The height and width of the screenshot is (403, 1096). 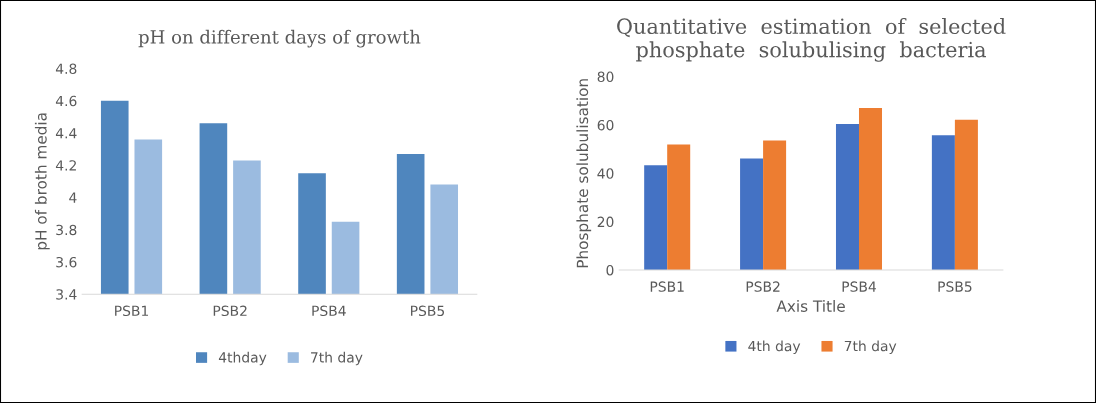 What do you see at coordinates (605, 222) in the screenshot?
I see `y-tick-label: 20` at bounding box center [605, 222].